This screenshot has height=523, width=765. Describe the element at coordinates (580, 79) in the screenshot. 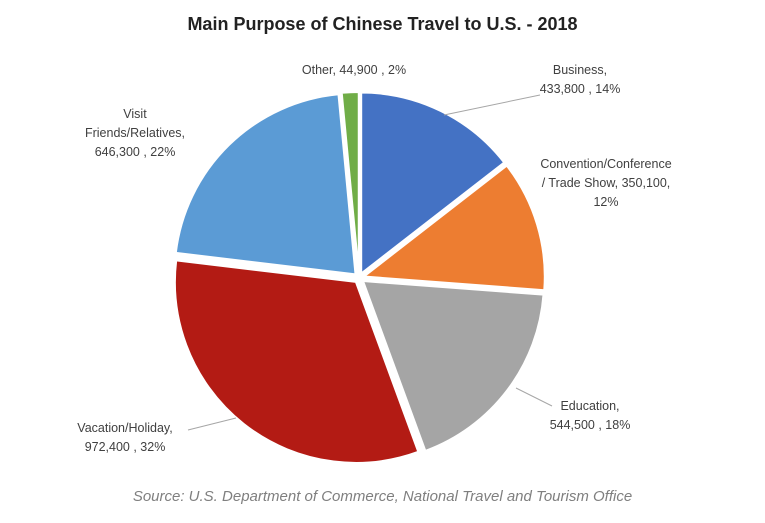

I see `data-label-business: Business, 433,800 , 14%` at that location.